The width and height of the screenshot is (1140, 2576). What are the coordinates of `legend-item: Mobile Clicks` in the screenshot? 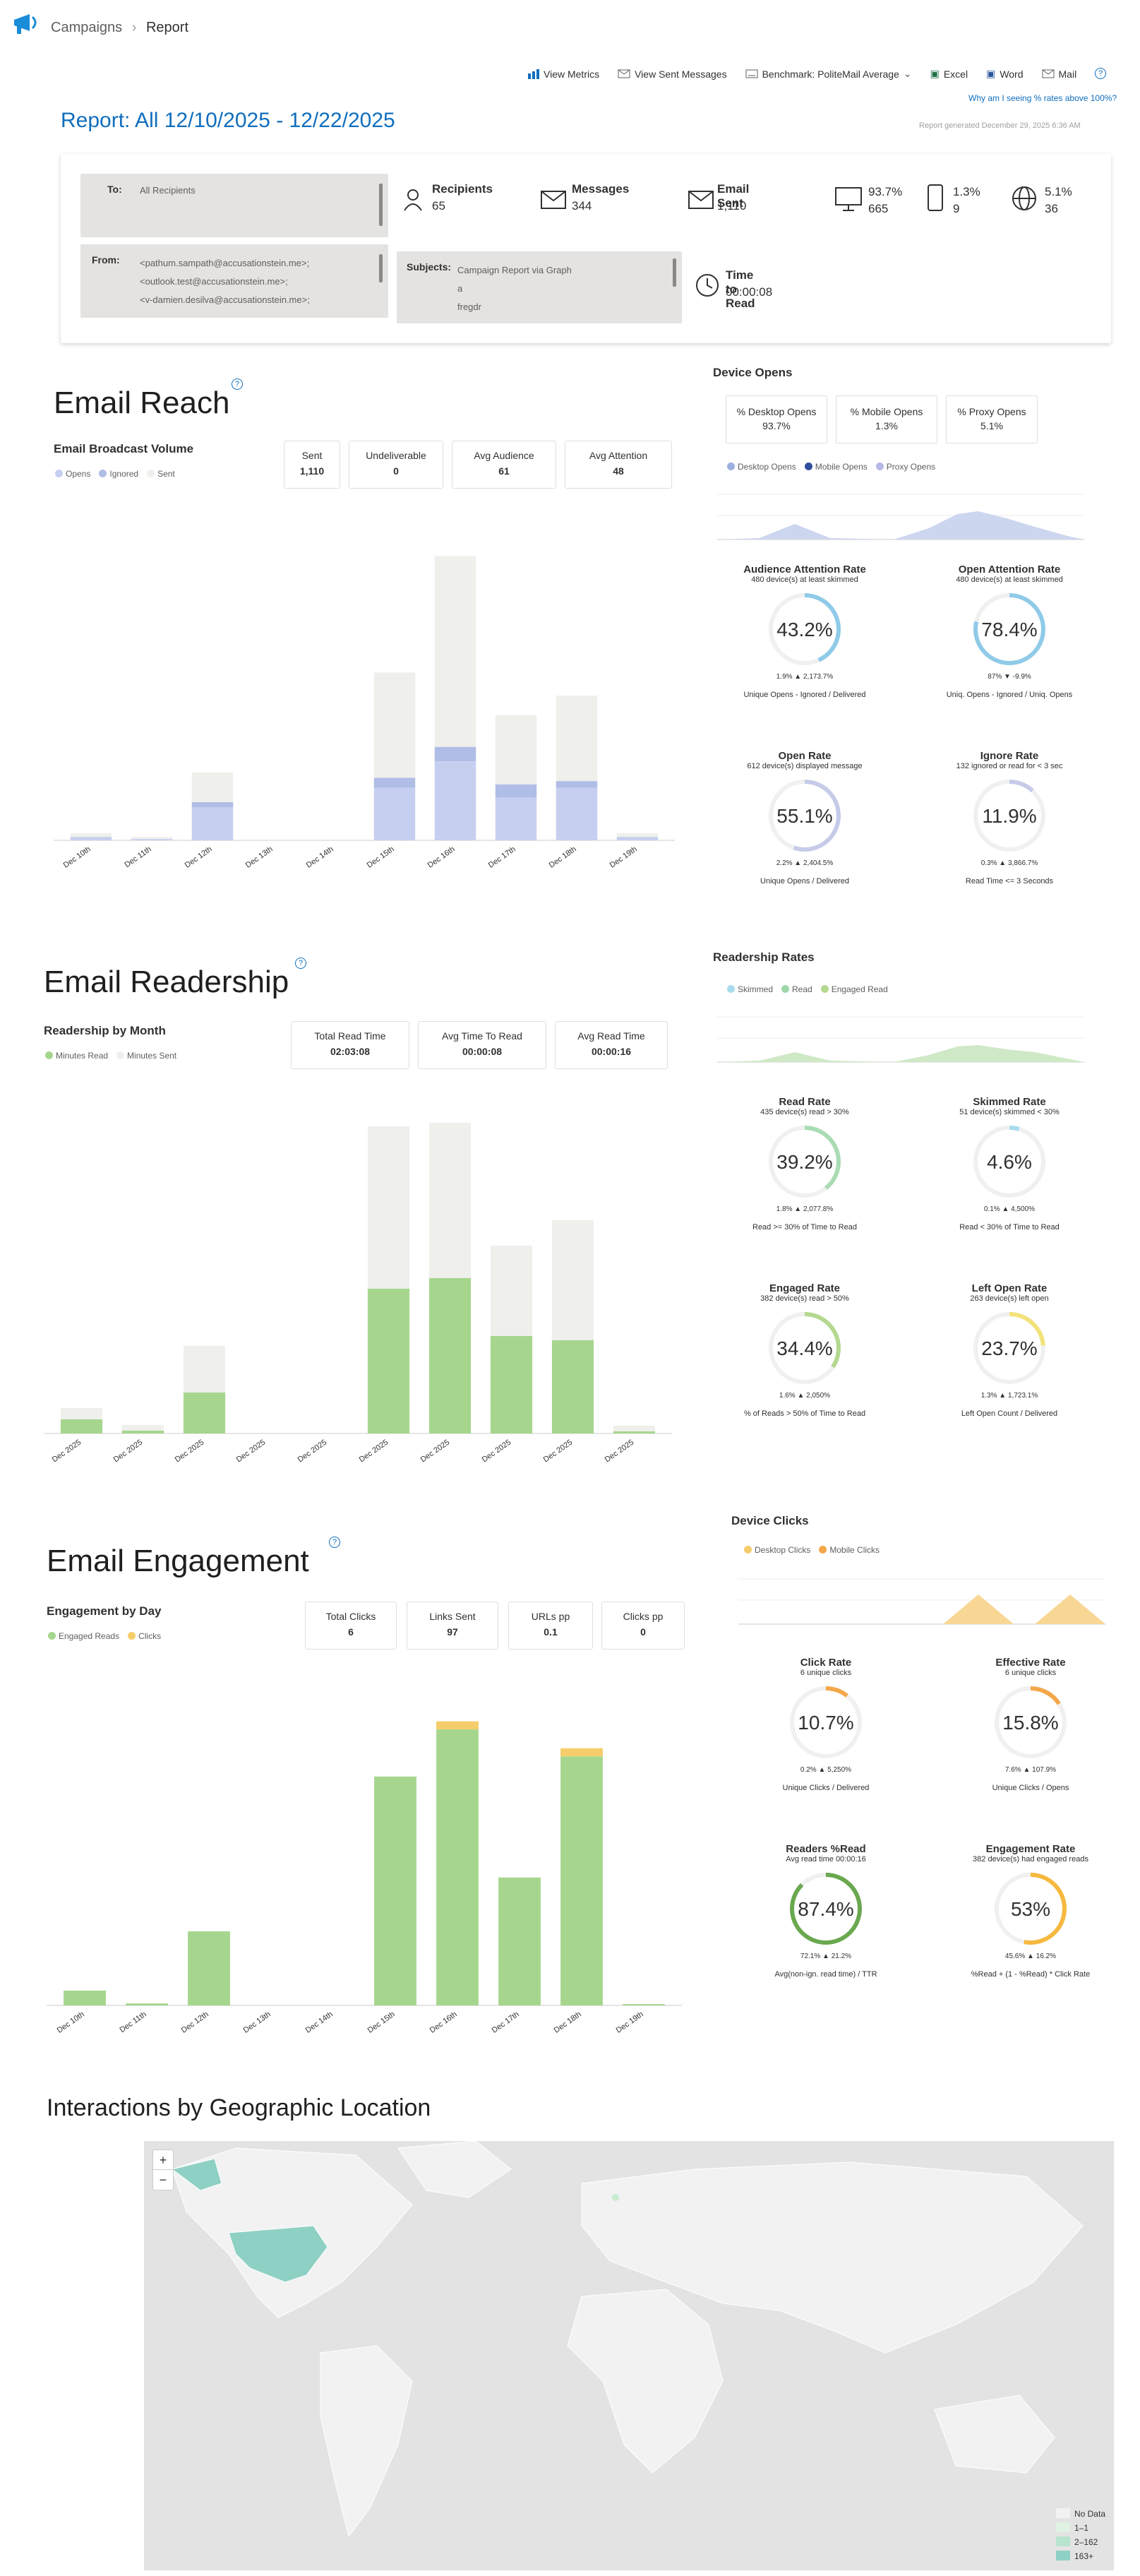 It's located at (850, 1550).